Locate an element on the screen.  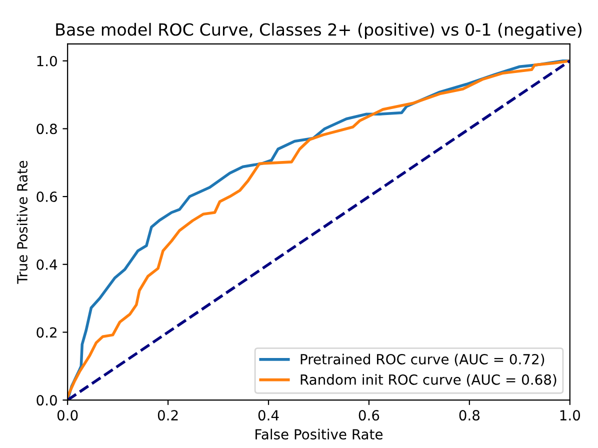
x-tick-label: 0.0 is located at coordinates (67, 415).